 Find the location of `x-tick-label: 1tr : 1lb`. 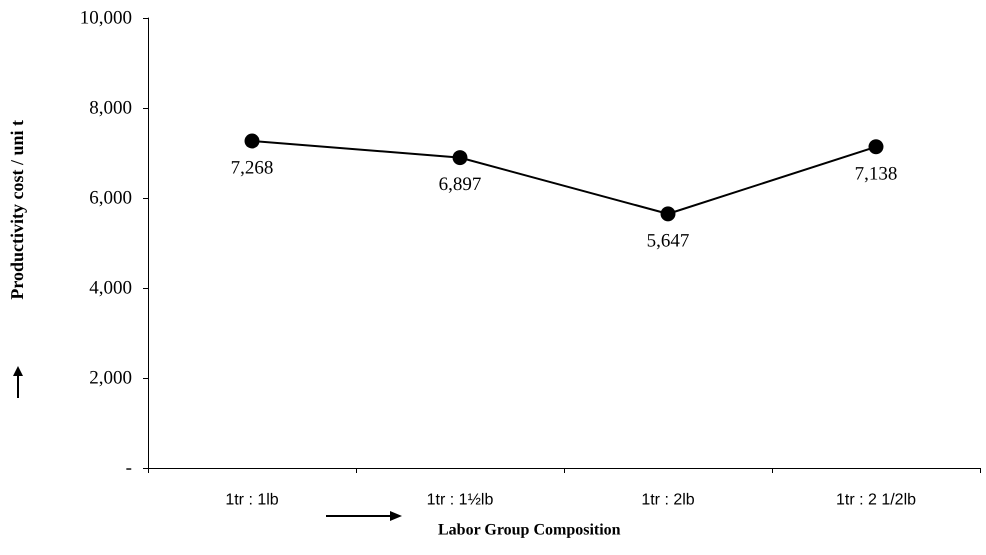

x-tick-label: 1tr : 1lb is located at coordinates (252, 500).